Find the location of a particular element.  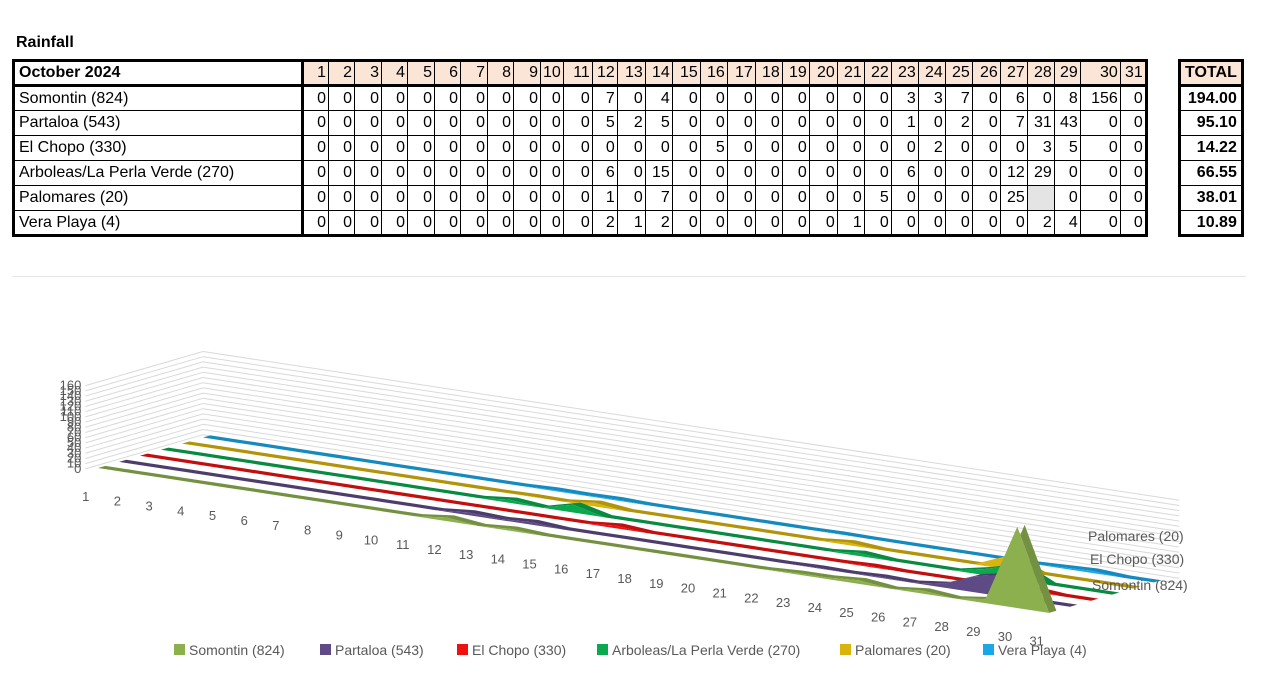

x-tick-label: 6 is located at coordinates (244, 520).